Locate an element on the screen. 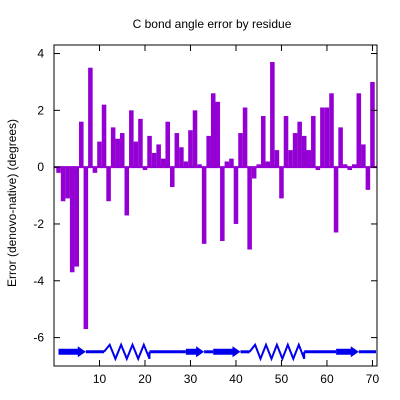 This screenshot has height=400, width=400. x-tick-label-30: 30 is located at coordinates (191, 379).